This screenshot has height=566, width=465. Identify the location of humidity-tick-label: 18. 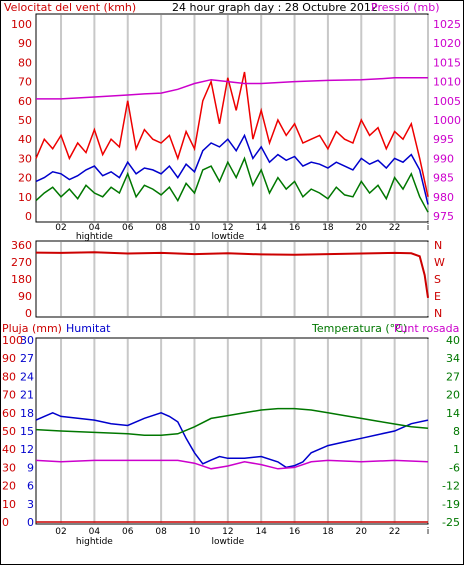
(27, 413).